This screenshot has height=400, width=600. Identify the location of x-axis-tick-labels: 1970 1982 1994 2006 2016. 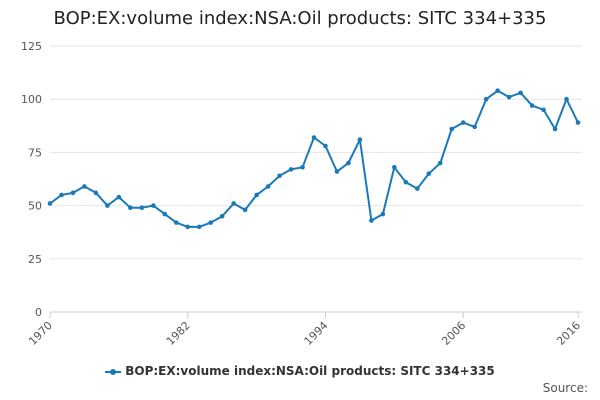
(304, 333).